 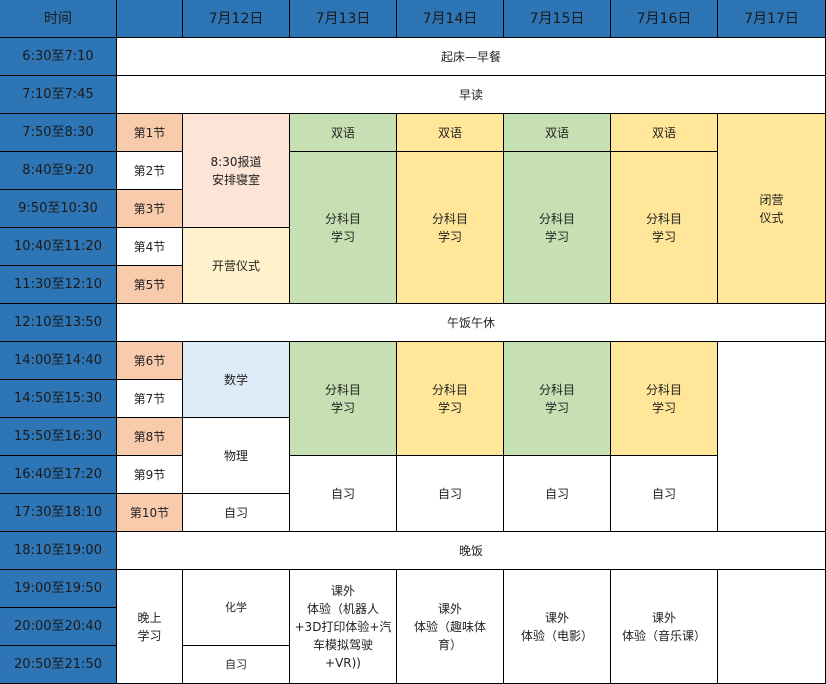 What do you see at coordinates (58, 323) in the screenshot?
I see `time-slot: 12:10至13:50` at bounding box center [58, 323].